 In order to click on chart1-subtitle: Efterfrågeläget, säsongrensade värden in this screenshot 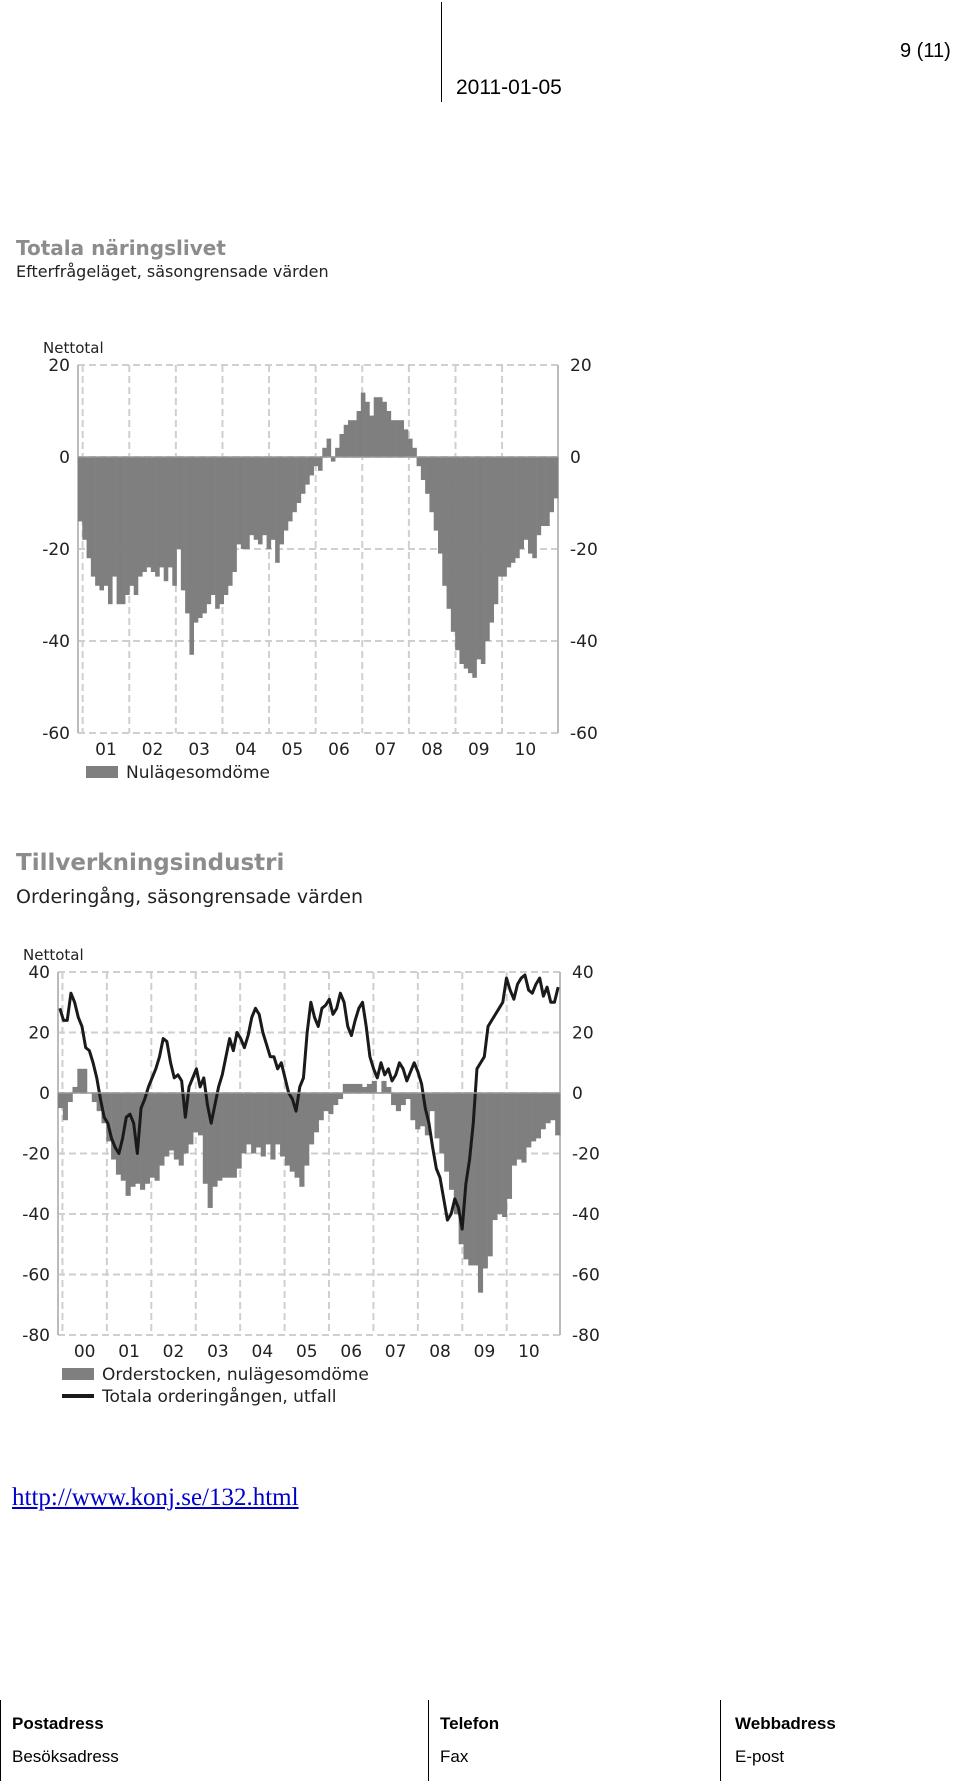, I will do `click(172, 271)`.